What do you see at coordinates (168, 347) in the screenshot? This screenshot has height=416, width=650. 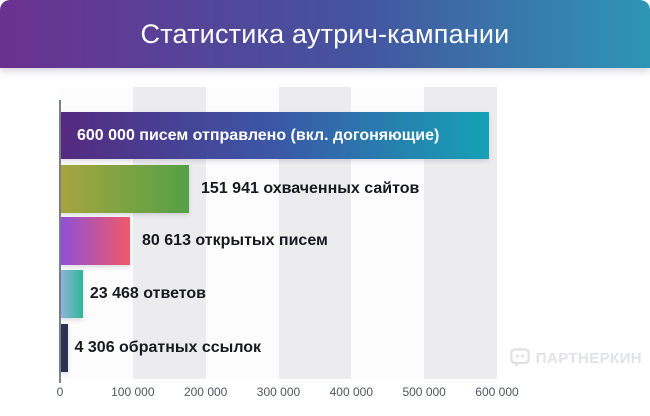 I see `bar-label: 4 306 обратных ссылок` at bounding box center [168, 347].